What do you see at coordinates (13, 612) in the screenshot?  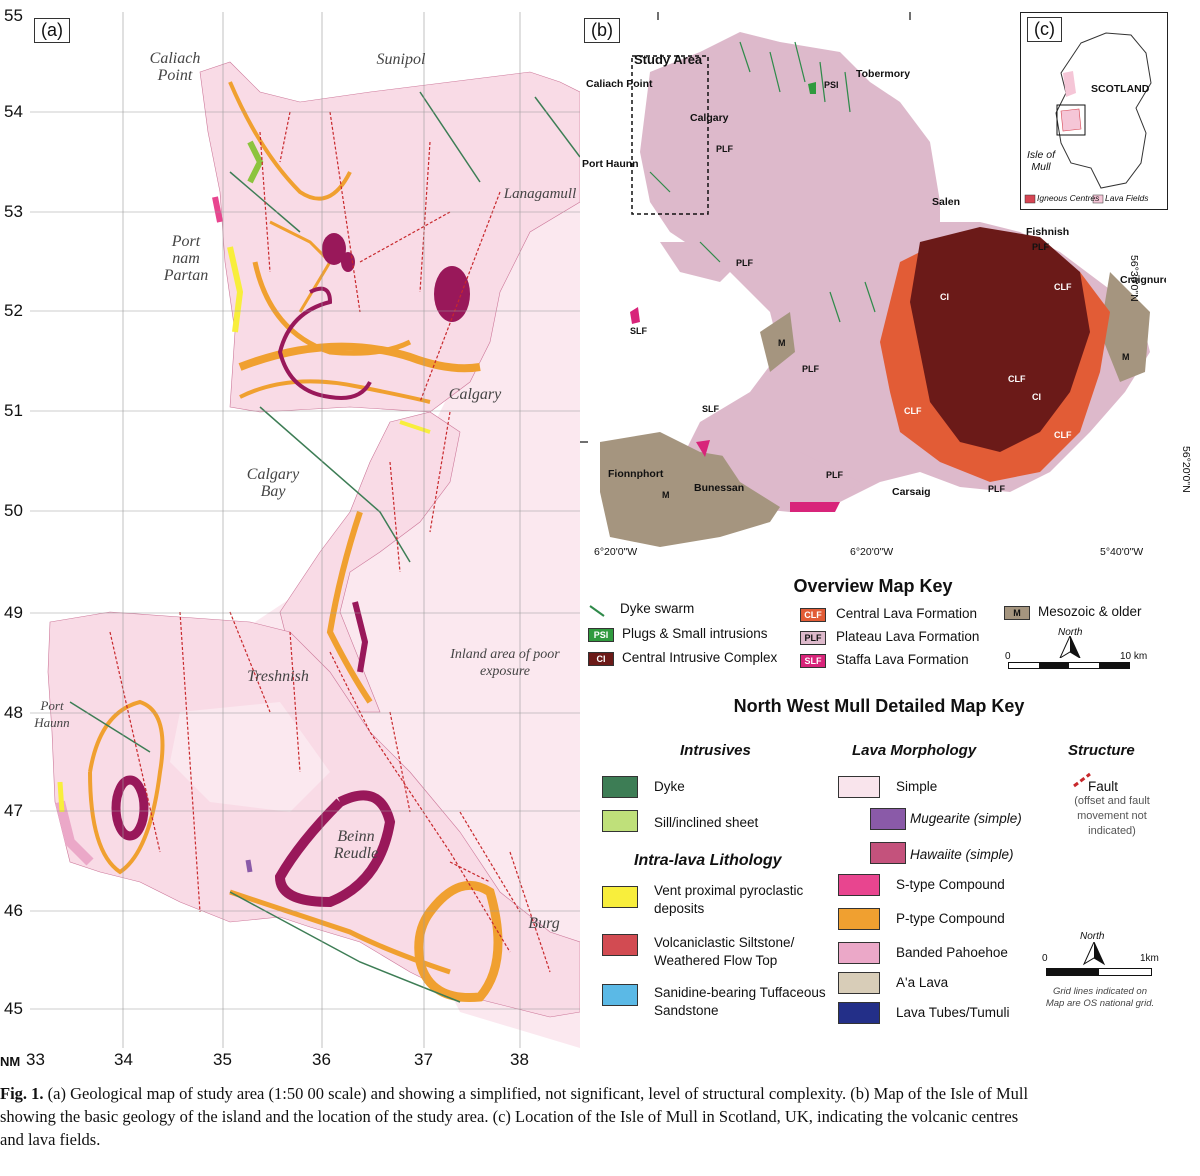 I see `y-tick-49: 49` at bounding box center [13, 612].